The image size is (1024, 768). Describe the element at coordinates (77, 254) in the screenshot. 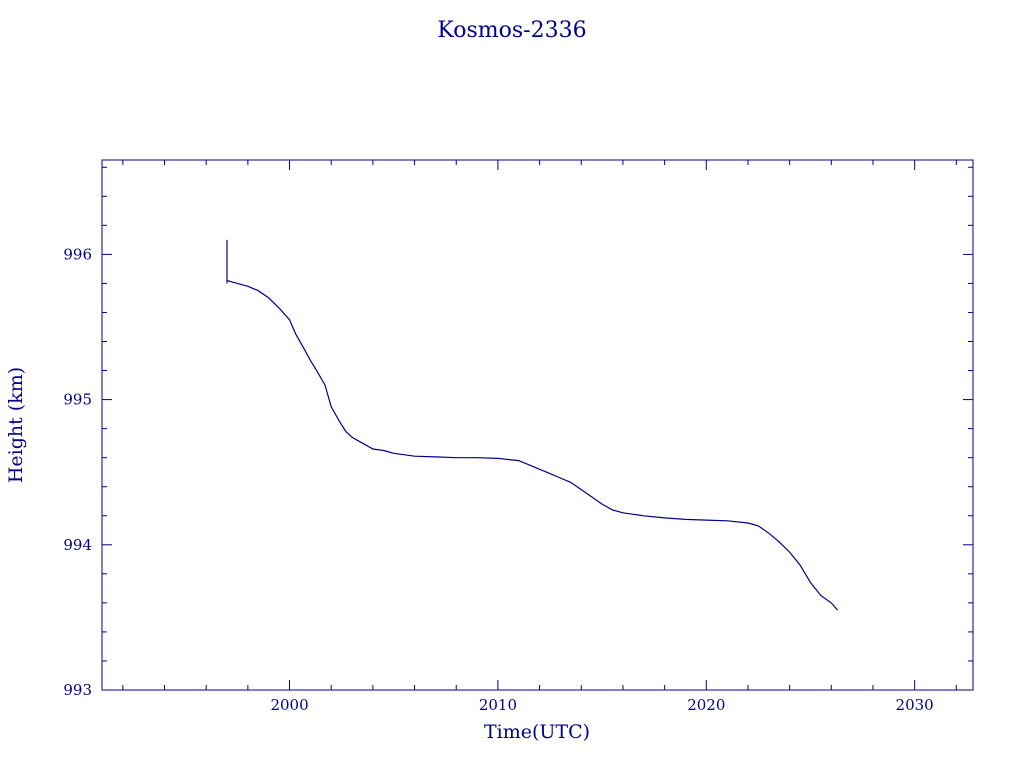

I see `y-tick-label: 996` at that location.